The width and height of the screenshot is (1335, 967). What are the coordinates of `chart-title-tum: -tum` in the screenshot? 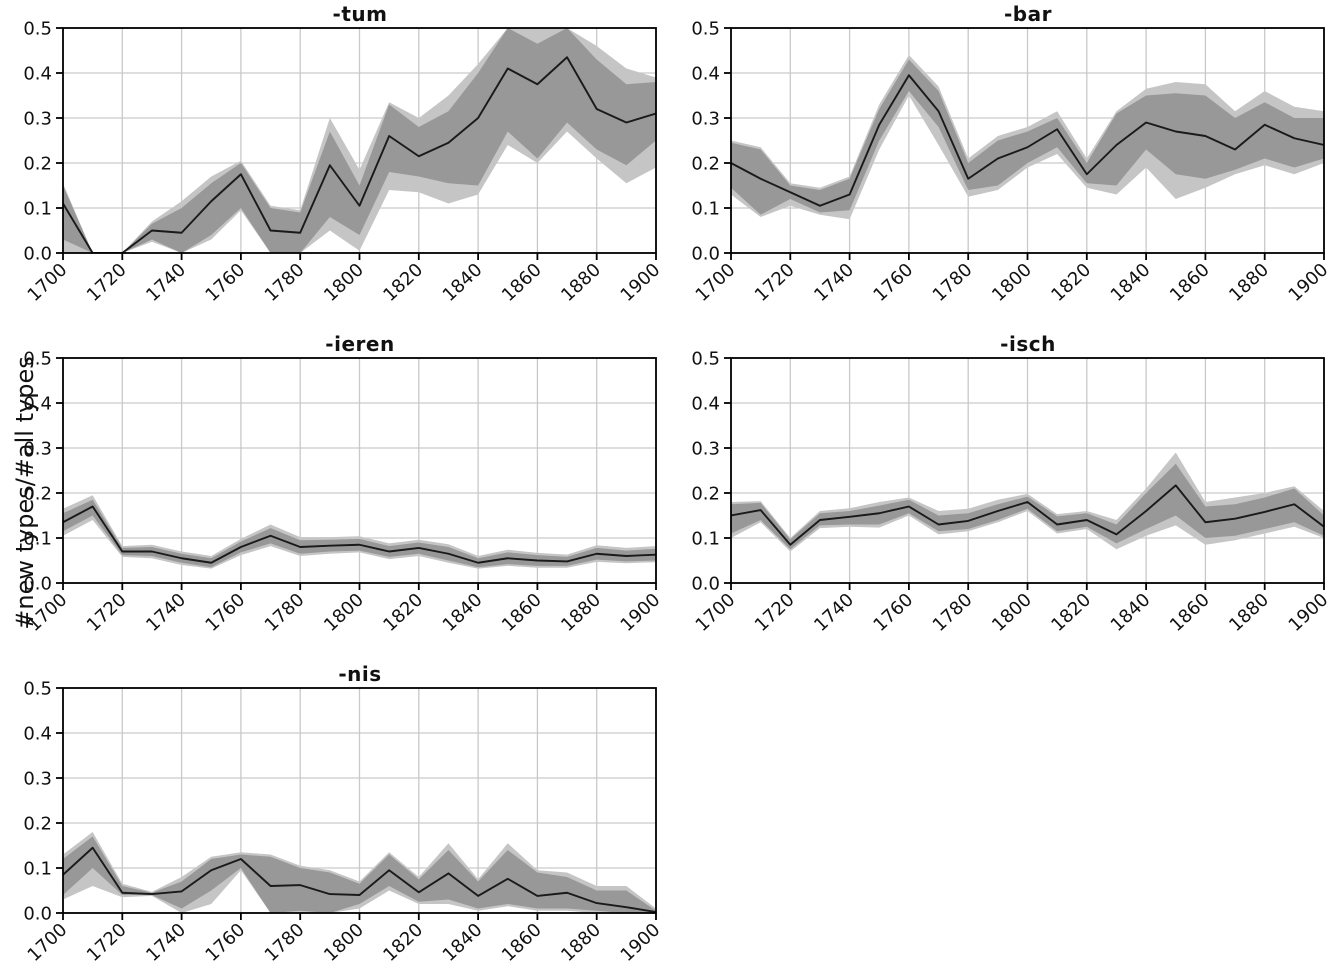 It's located at (360, 14).